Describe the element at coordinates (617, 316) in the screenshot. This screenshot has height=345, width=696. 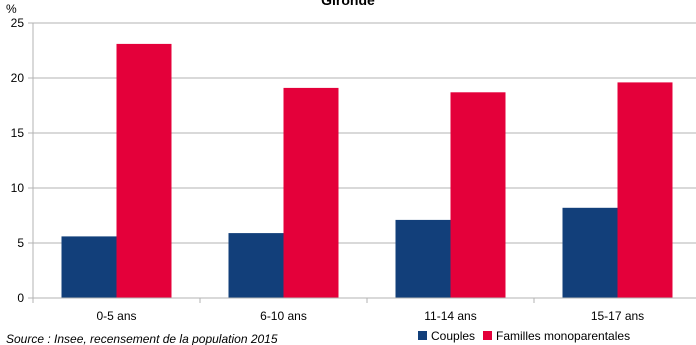
I see `x-tick-label-3: 15-17 ans` at that location.